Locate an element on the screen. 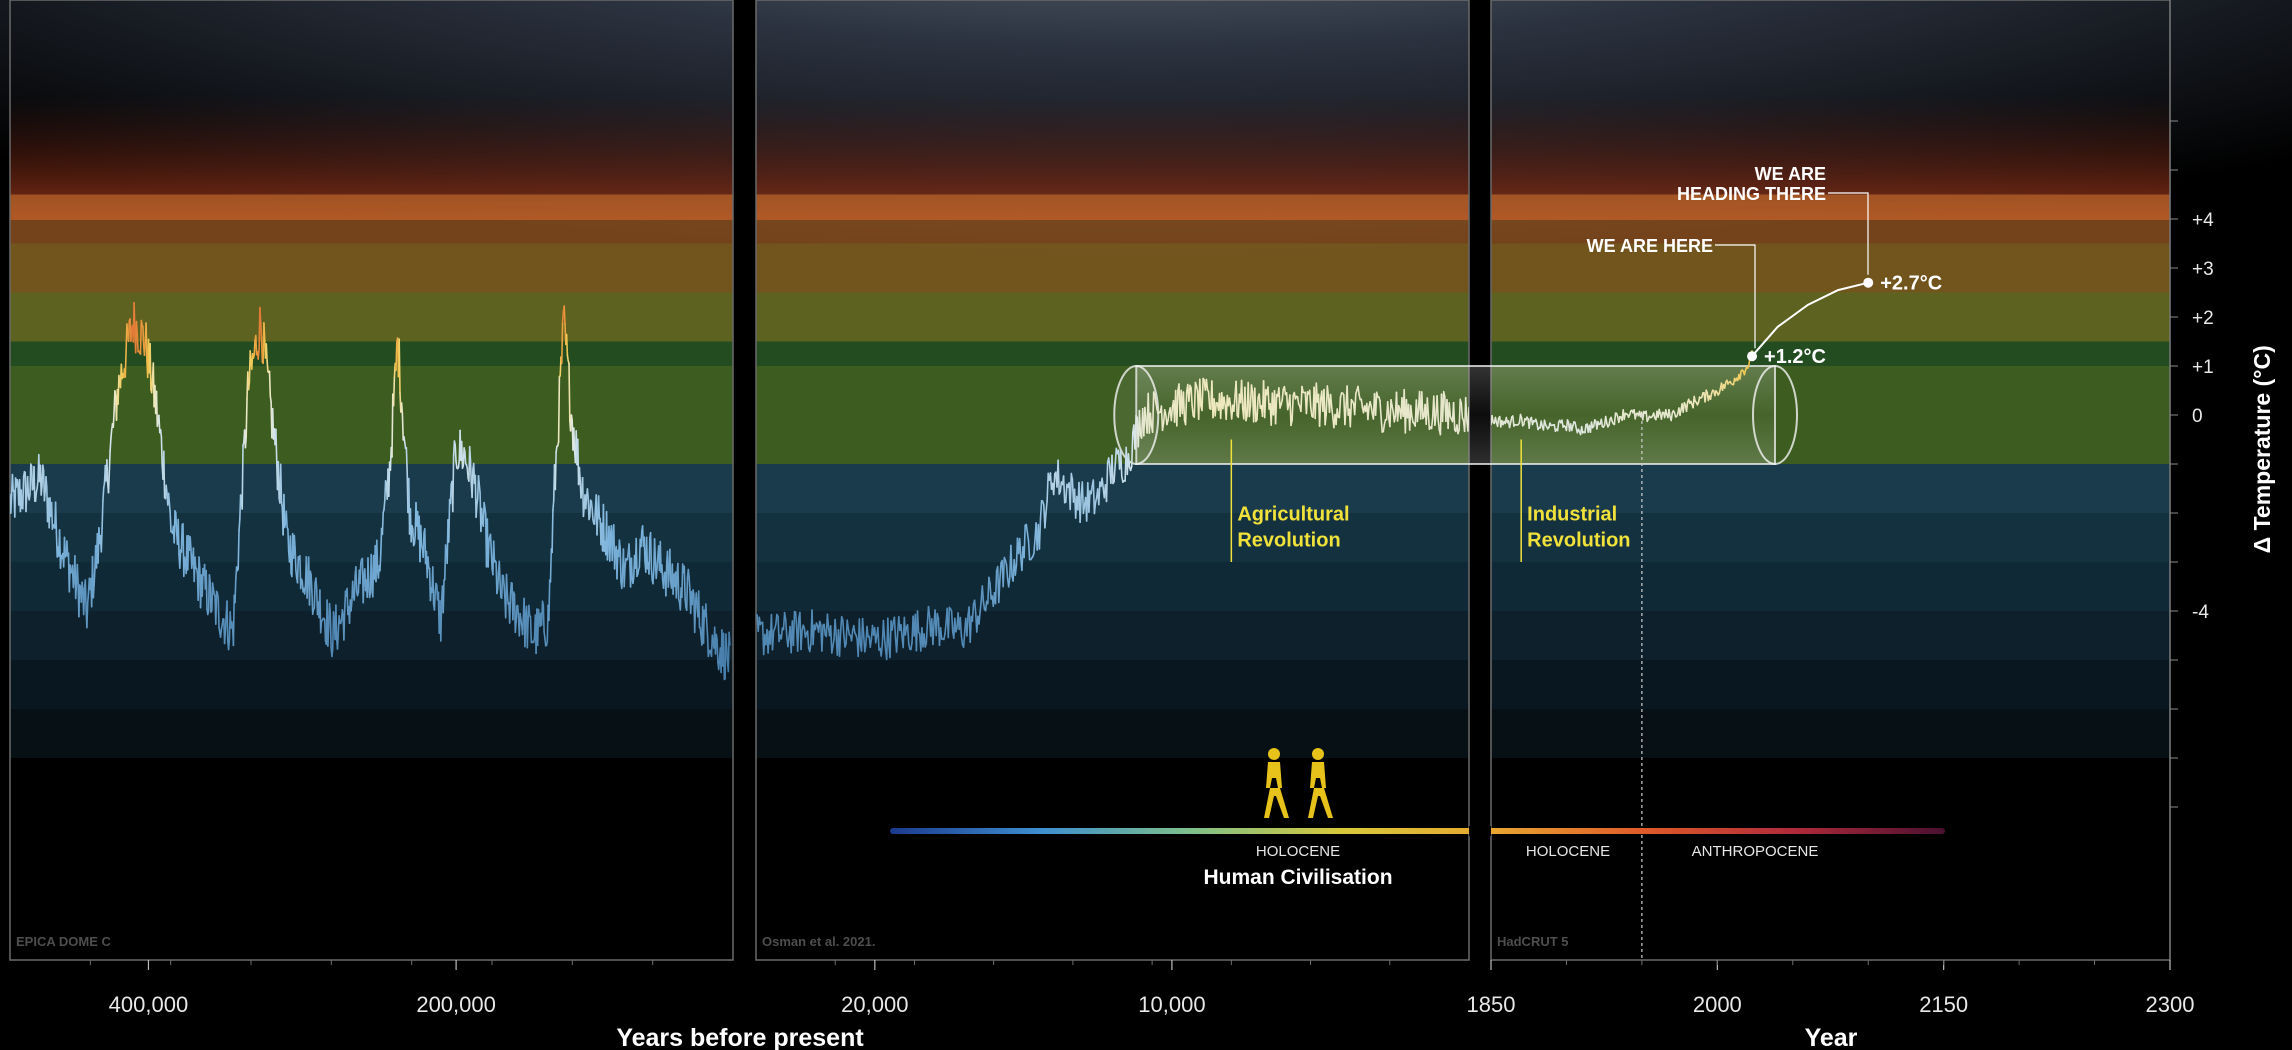 Image resolution: width=2292 pixels, height=1050 pixels. x-tick-label-0-0: 400,000 is located at coordinates (149, 1004).